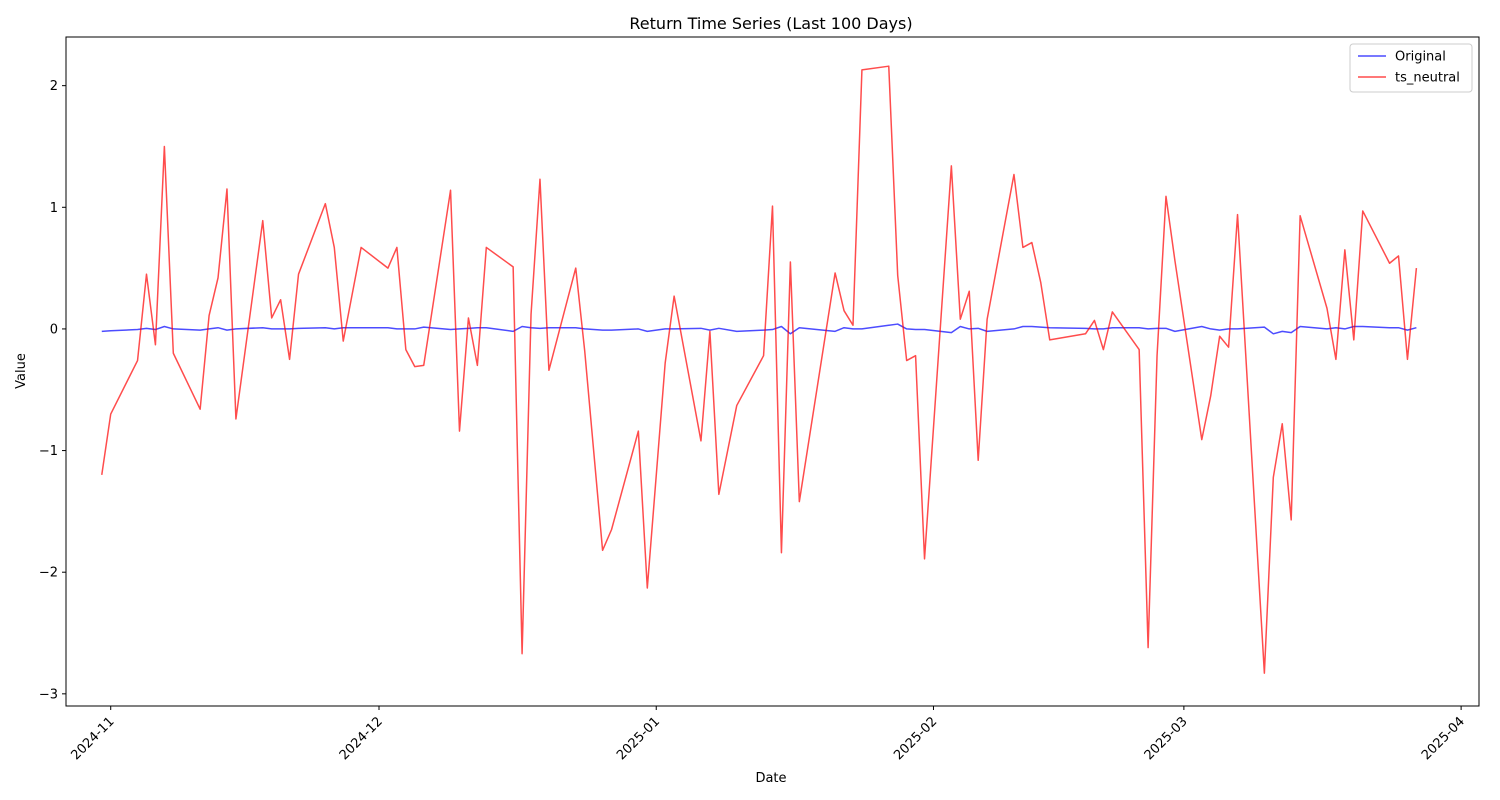  Describe the element at coordinates (54, 329) in the screenshot. I see `y-tick-label: 0` at that location.